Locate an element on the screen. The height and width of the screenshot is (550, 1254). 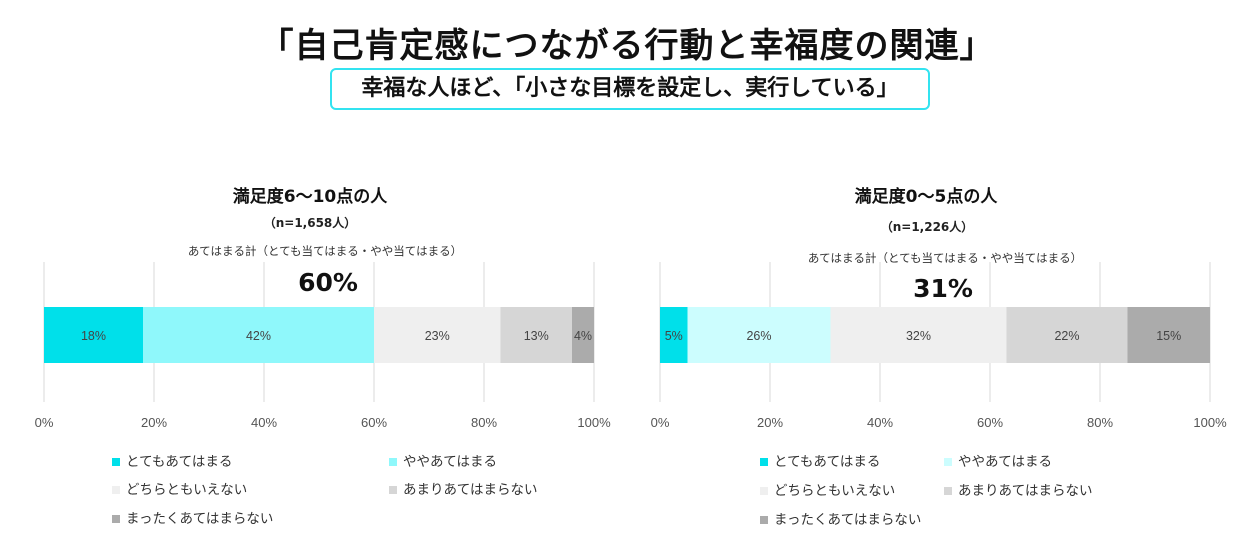
chart-title: 満足度0〜5点の人 is located at coordinates (926, 197).